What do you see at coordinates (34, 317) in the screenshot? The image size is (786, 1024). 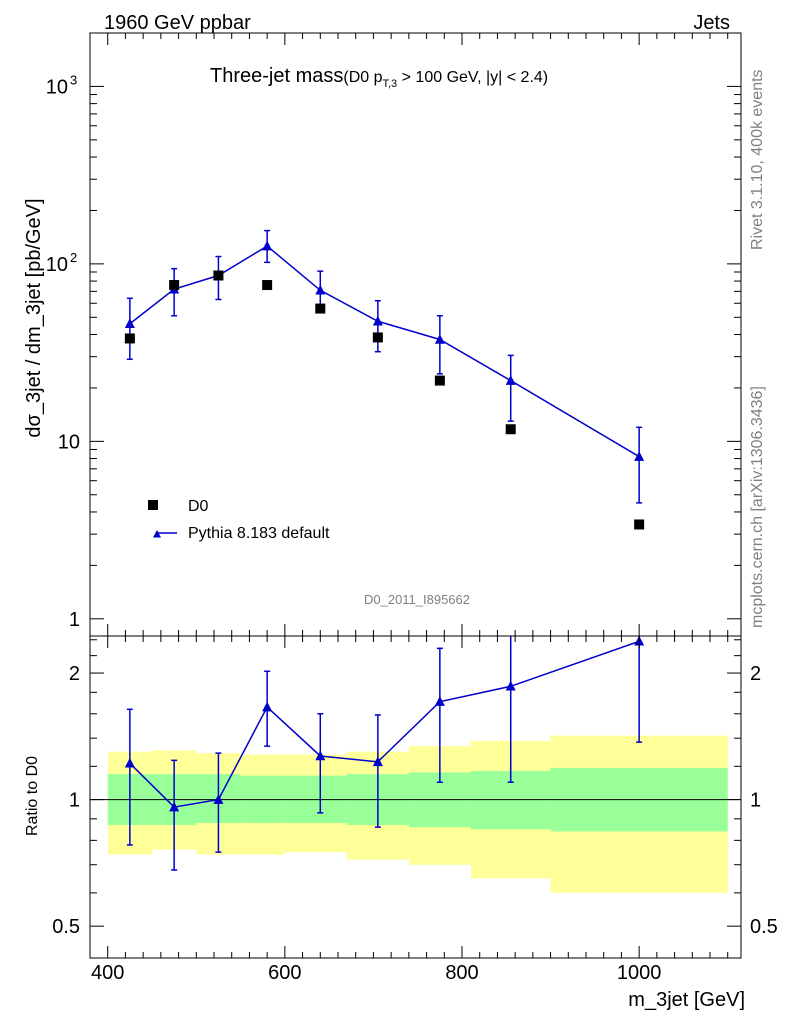 I see `main-ylabel: dσ_3jet / dm_3jet [pb/GeV]` at bounding box center [34, 317].